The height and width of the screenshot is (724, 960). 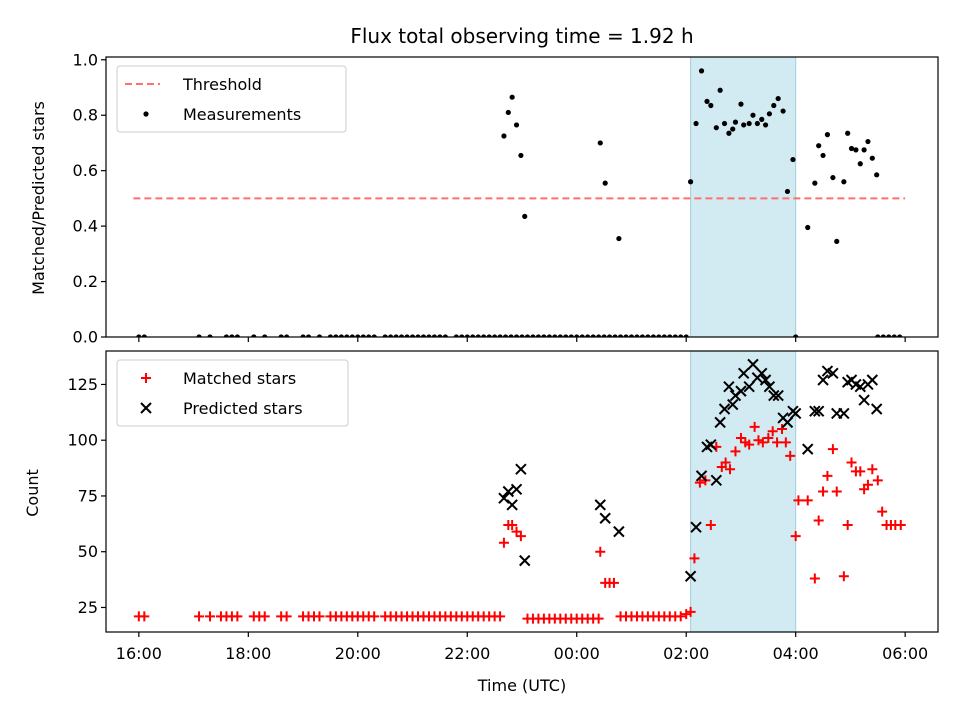 What do you see at coordinates (85, 337) in the screenshot?
I see `top-y-tick-label: 0.0` at bounding box center [85, 337].